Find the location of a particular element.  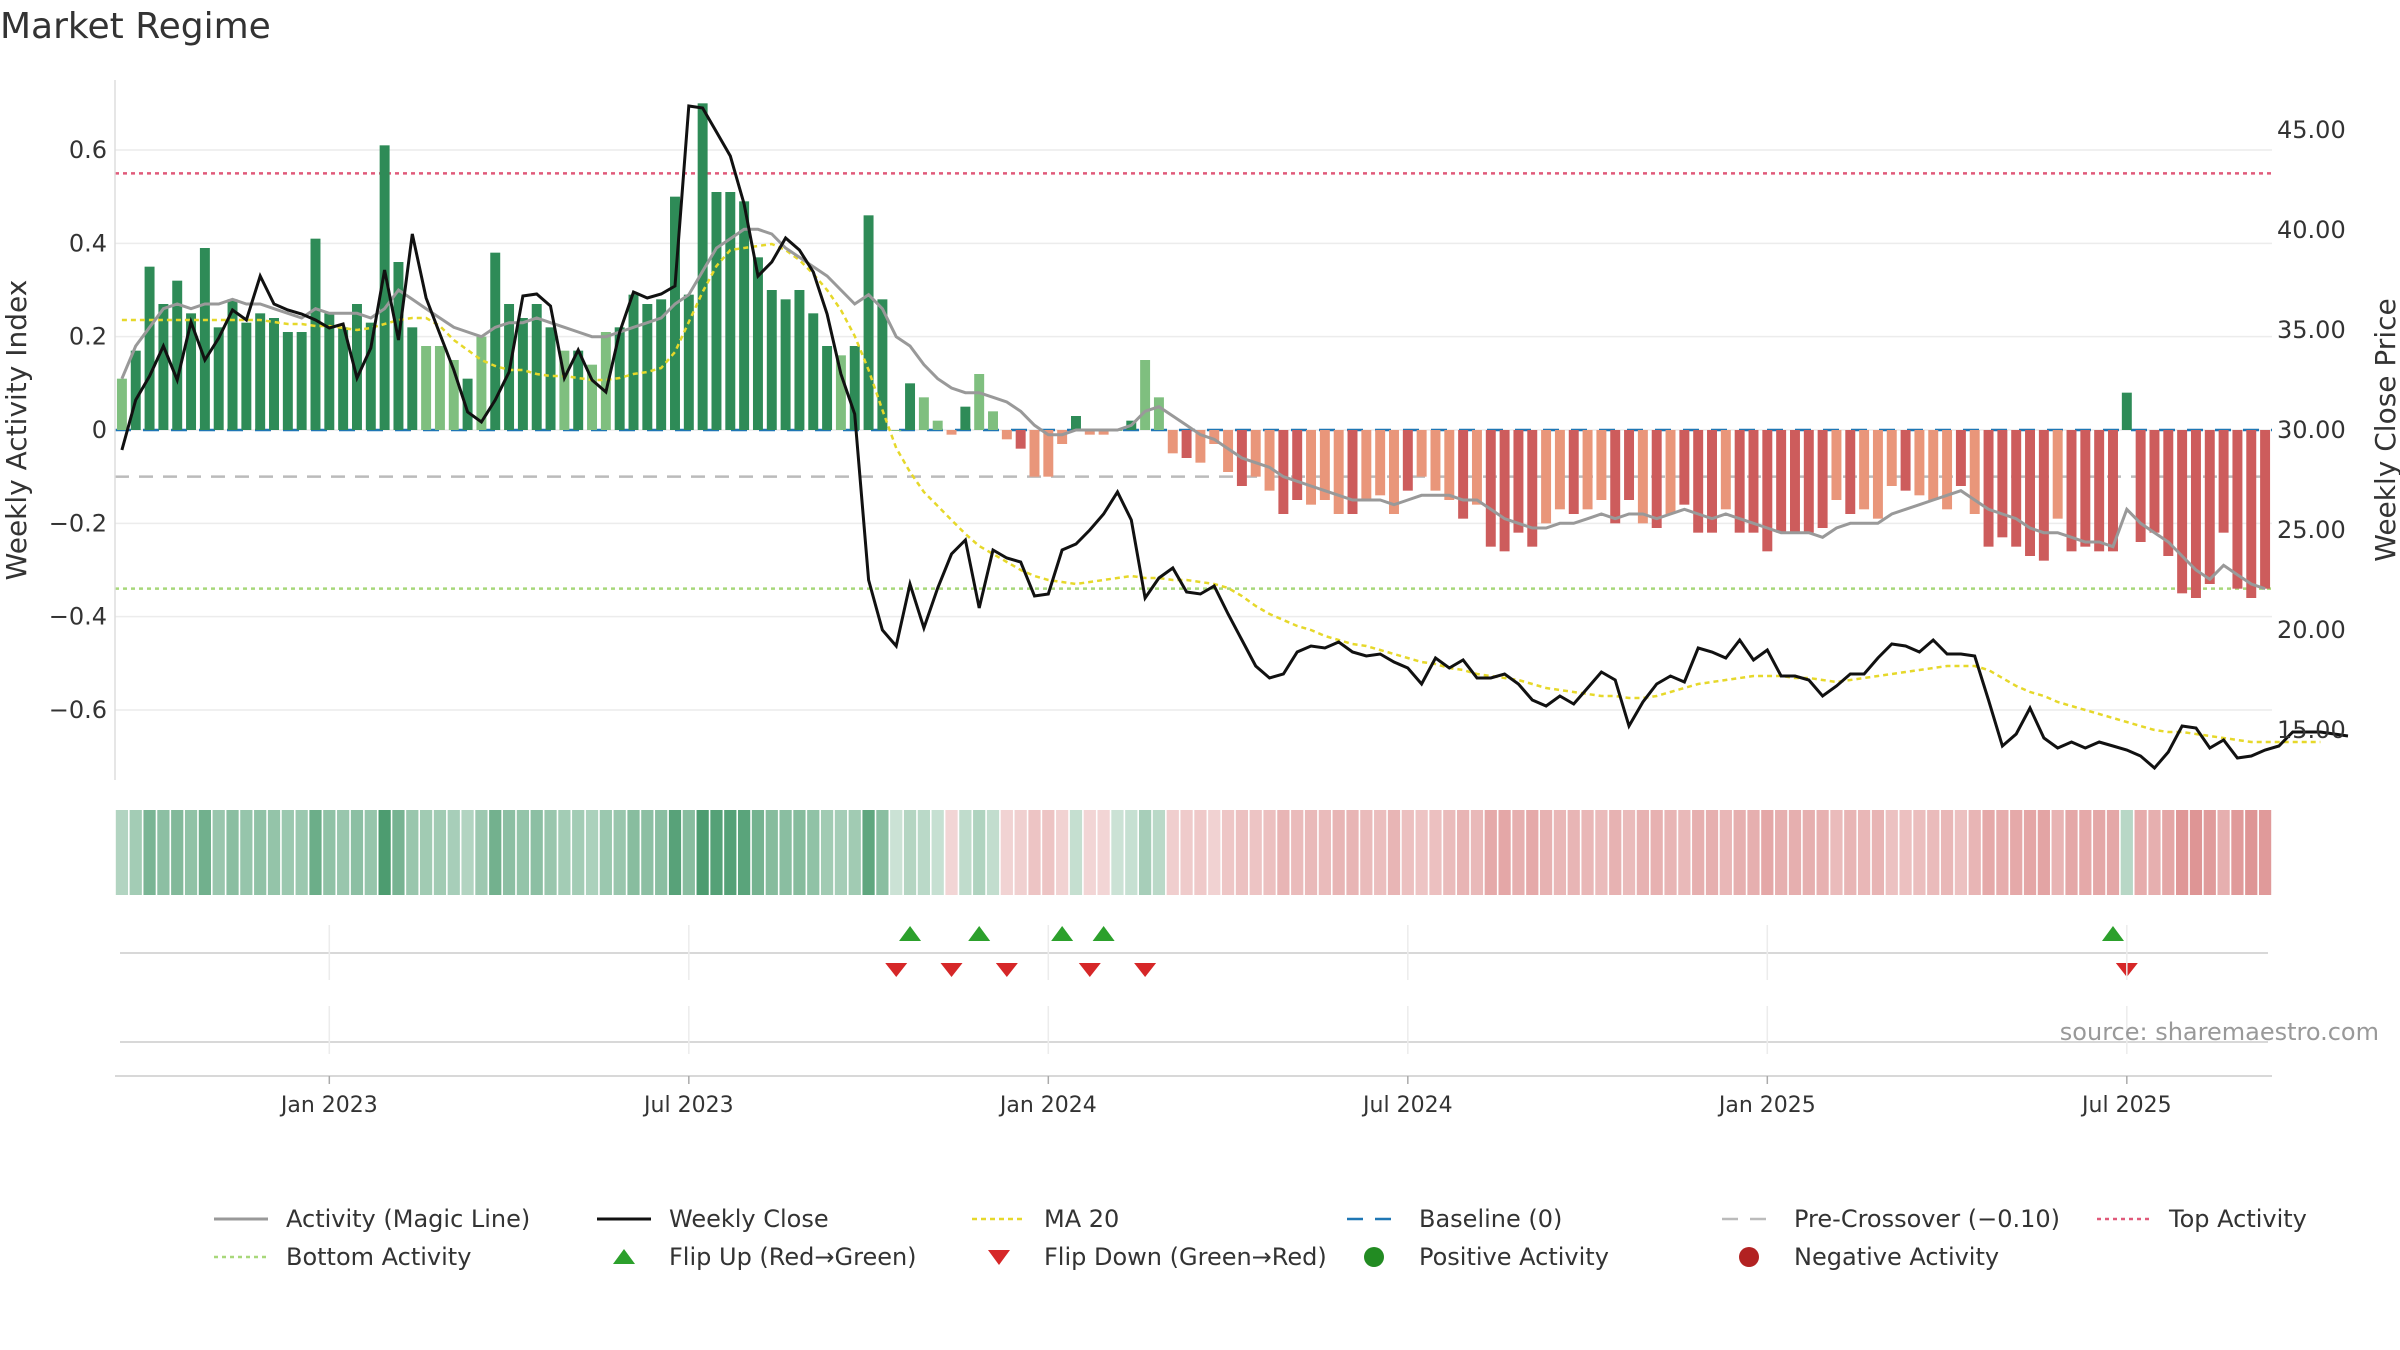

legend-label: Pre-Crossover (−0.10) is located at coordinates (1927, 1219).